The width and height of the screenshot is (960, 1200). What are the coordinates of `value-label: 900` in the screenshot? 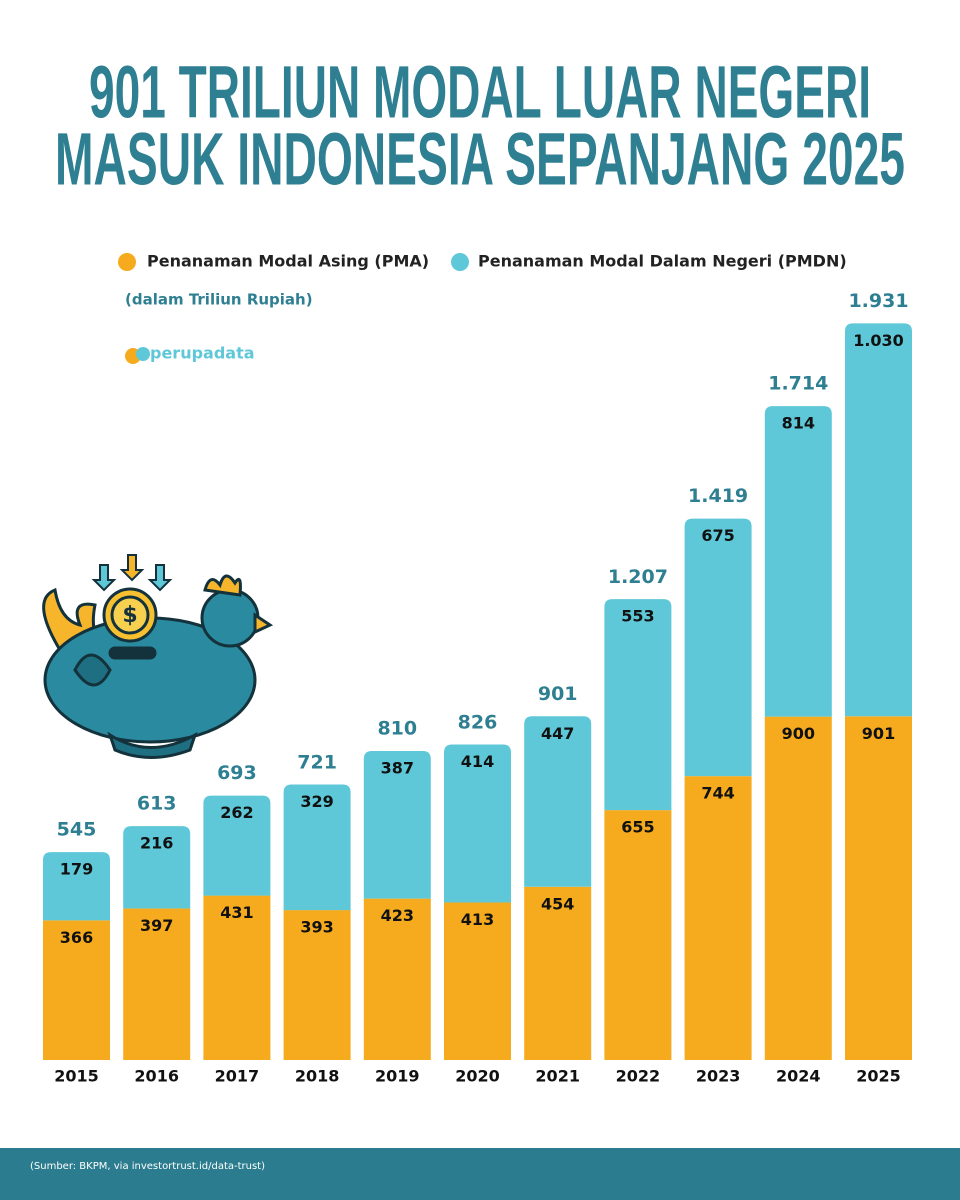 It's located at (798, 733).